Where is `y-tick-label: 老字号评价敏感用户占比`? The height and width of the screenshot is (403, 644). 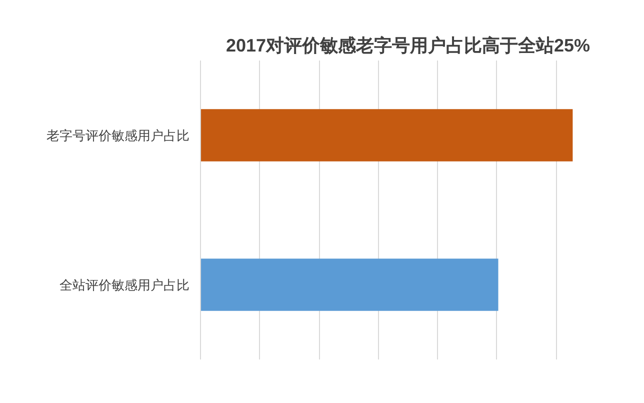 y-tick-label: 老字号评价敏感用户占比 is located at coordinates (118, 135).